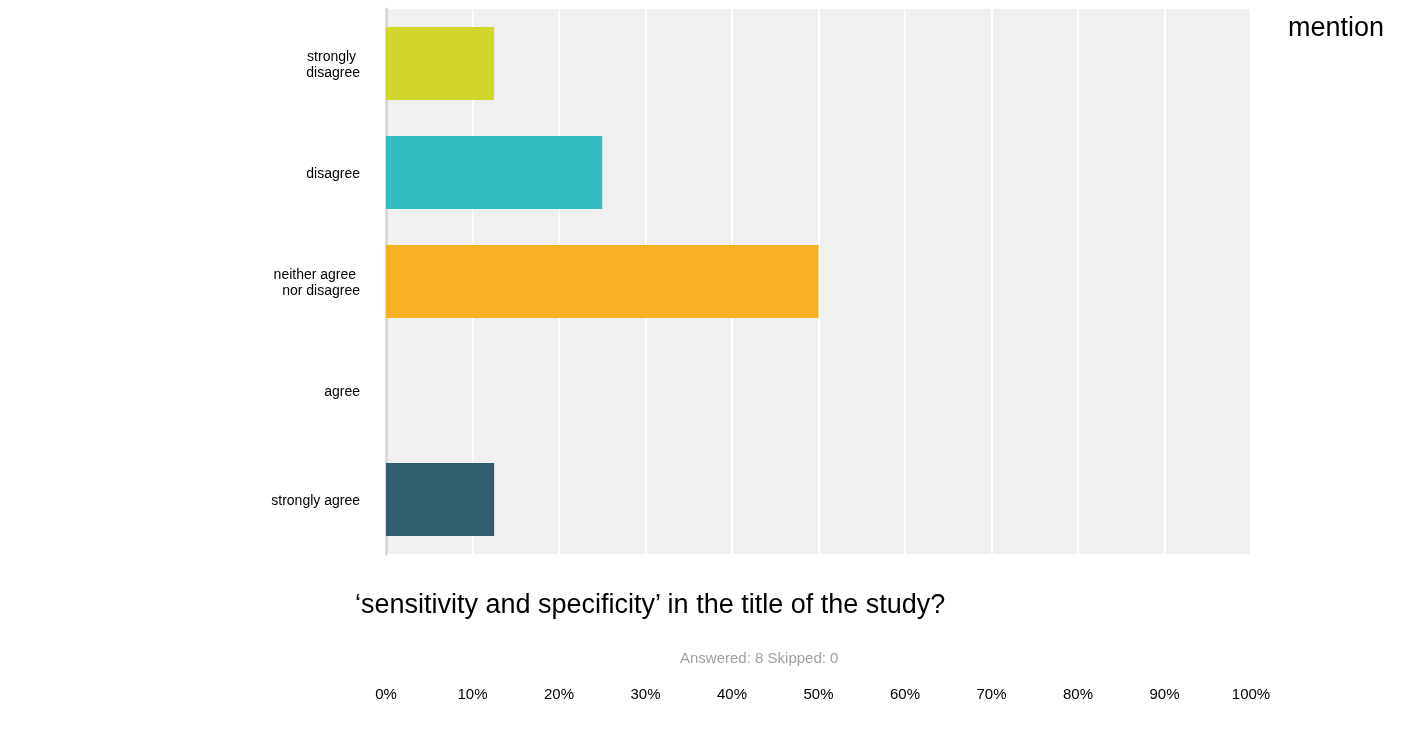  Describe the element at coordinates (1078, 693) in the screenshot. I see `x-tick-label: 80%` at that location.